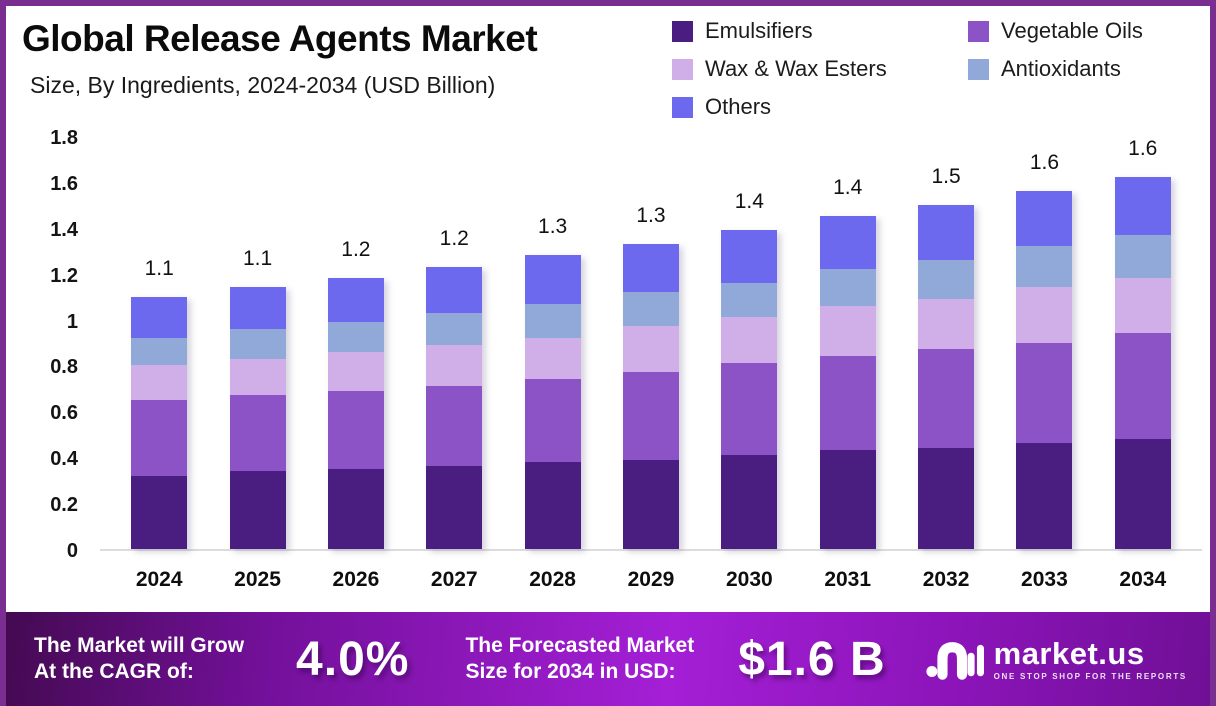 Image resolution: width=1216 pixels, height=706 pixels. I want to click on bar-stack-2031, so click(847, 382).